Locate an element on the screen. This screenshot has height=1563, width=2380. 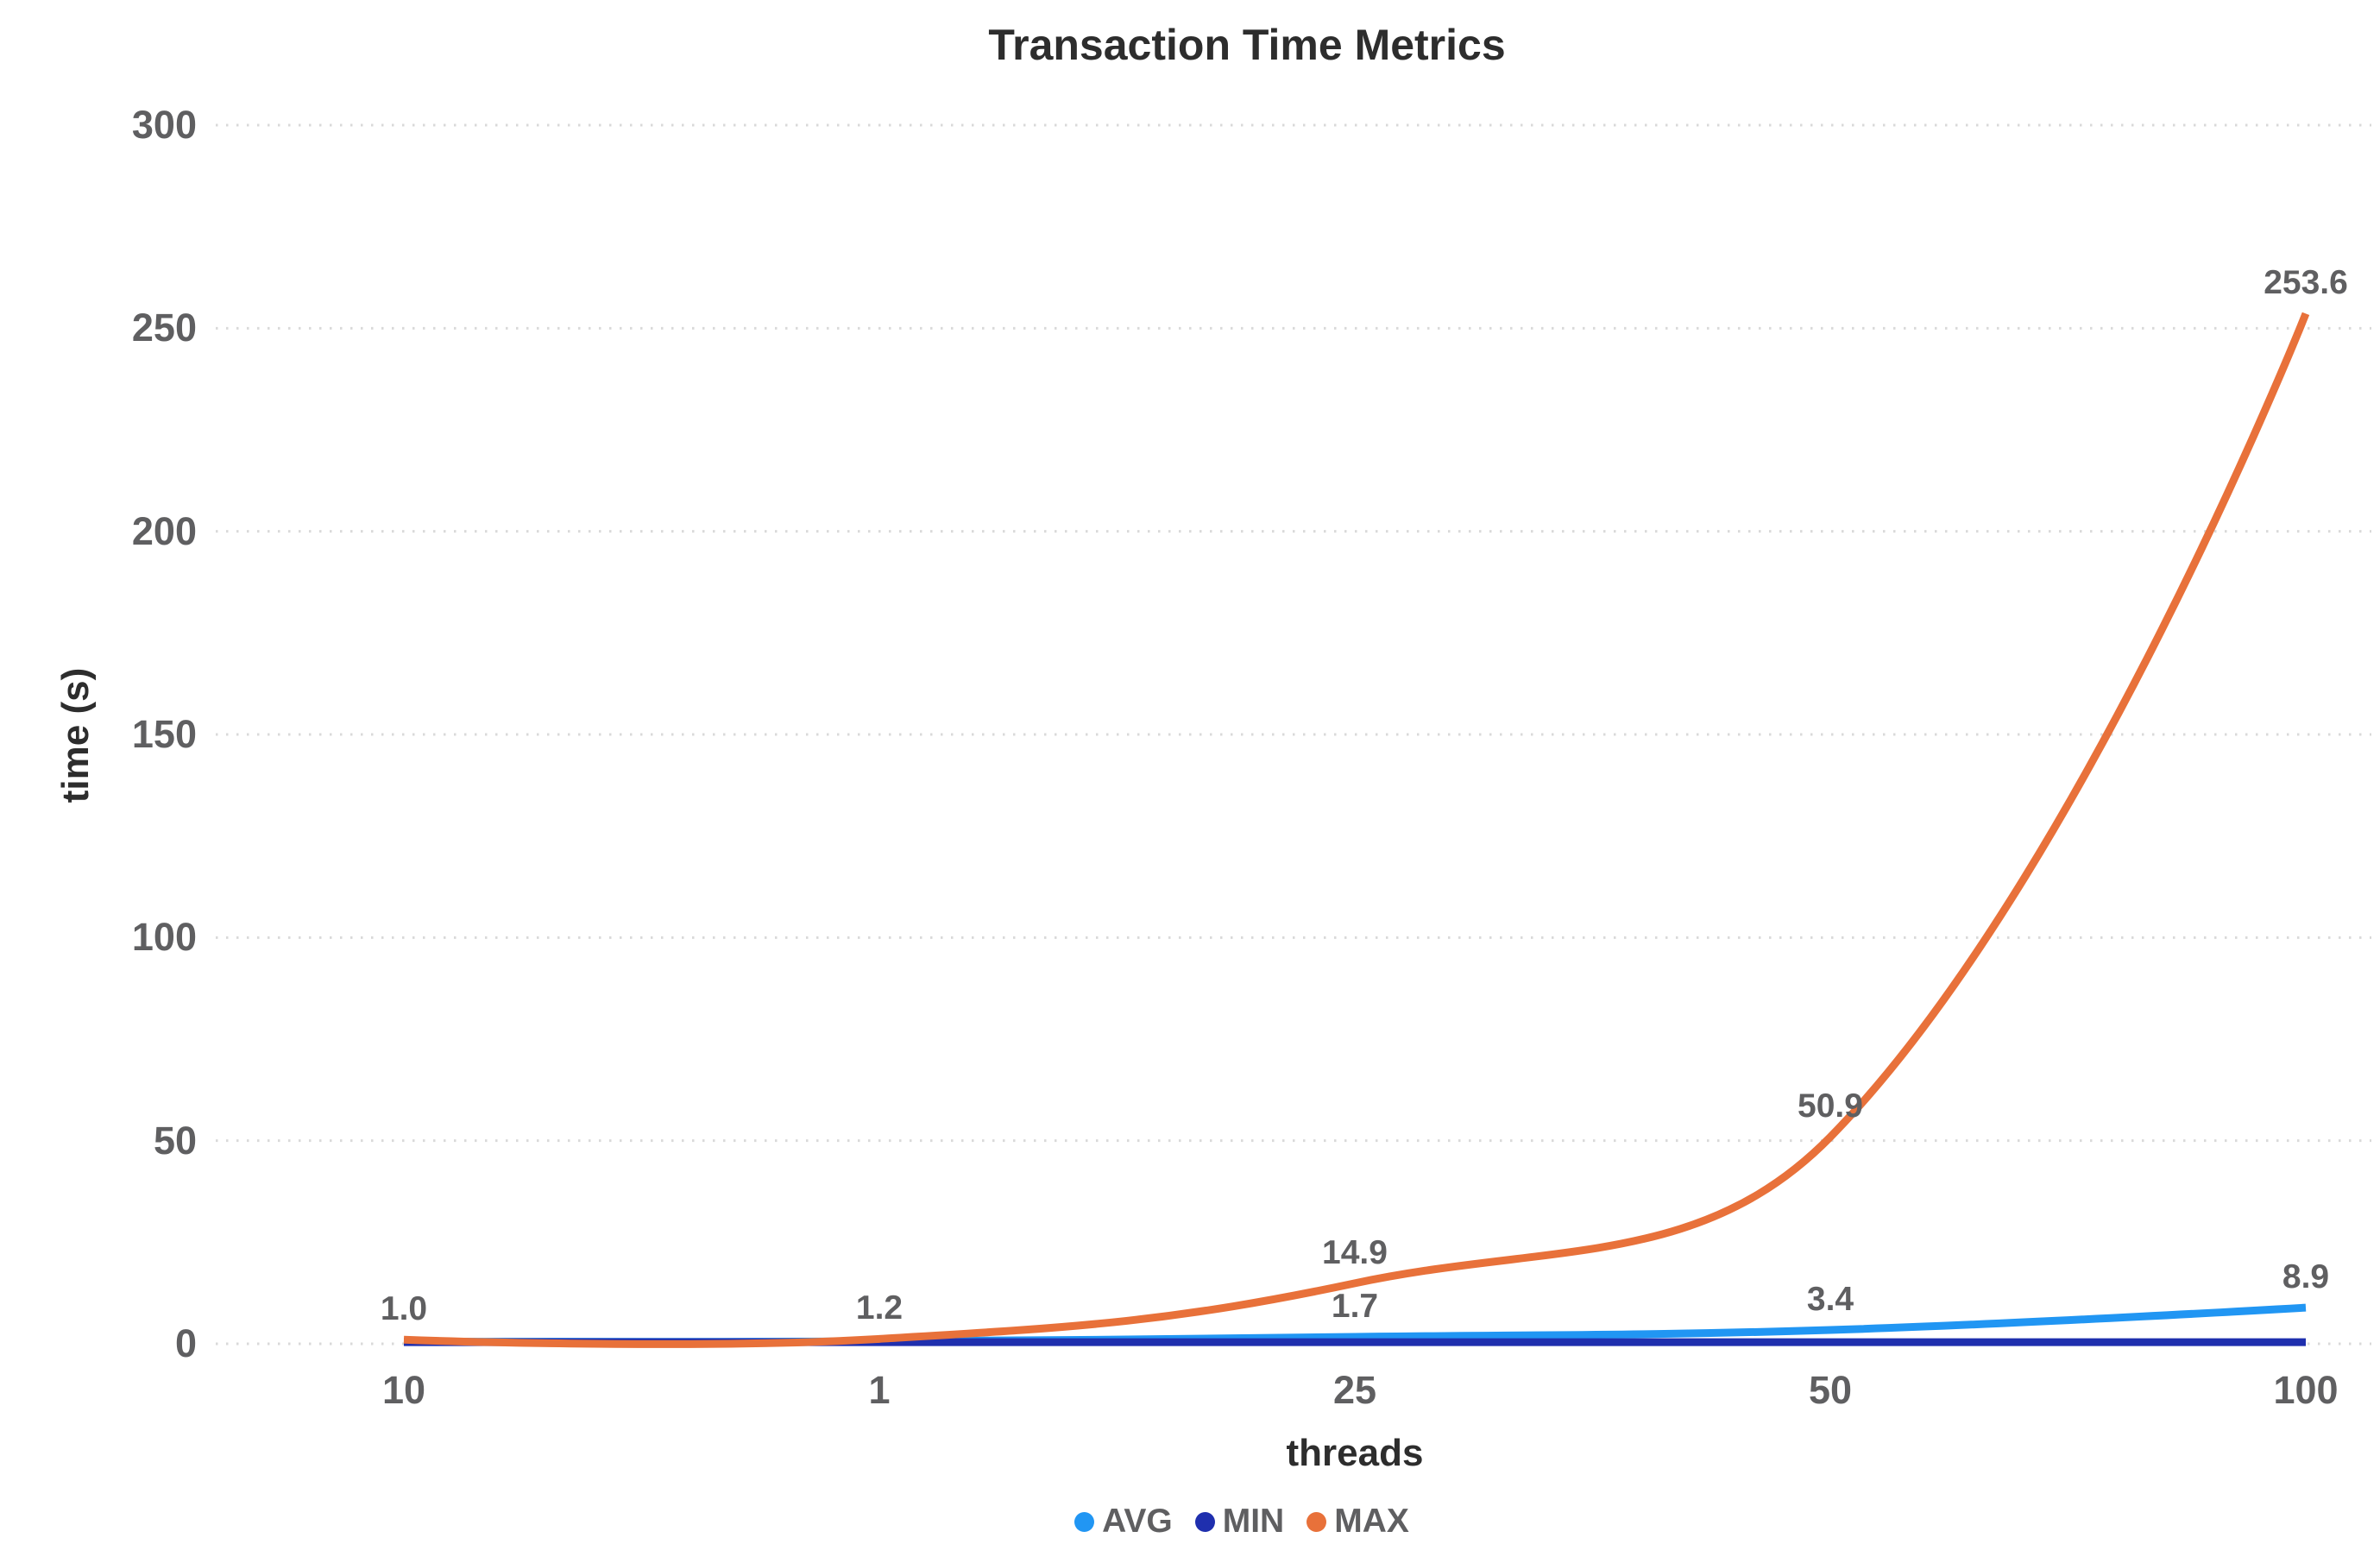
chart-title: Transaction Time Metrics is located at coordinates (1247, 45).